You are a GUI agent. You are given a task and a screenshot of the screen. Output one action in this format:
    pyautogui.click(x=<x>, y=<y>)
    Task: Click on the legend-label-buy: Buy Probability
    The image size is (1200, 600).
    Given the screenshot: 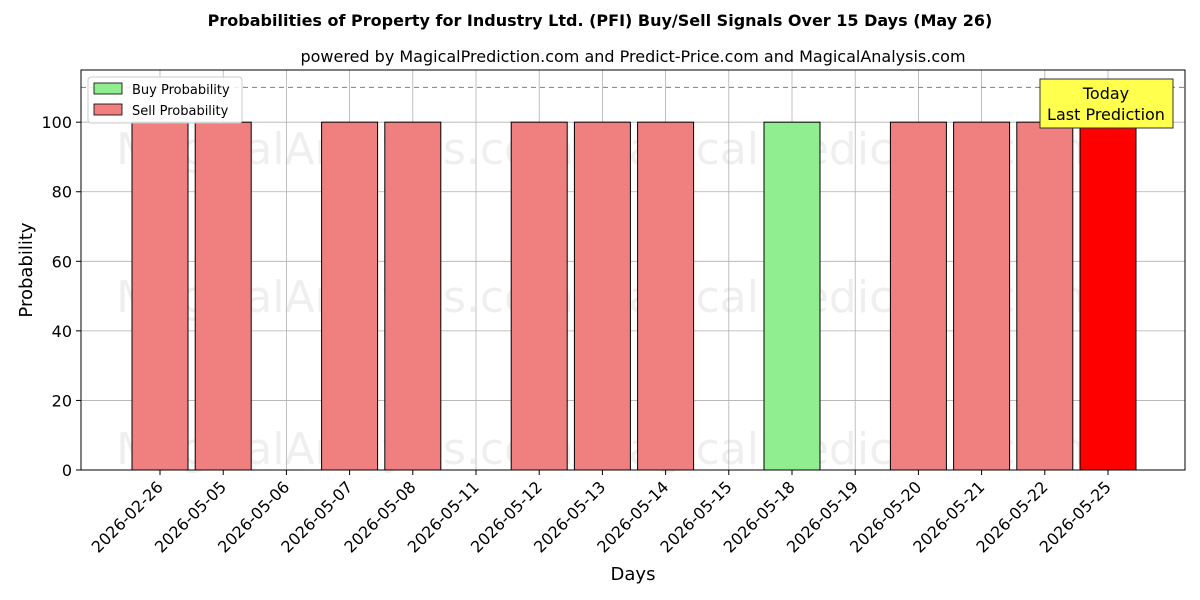 What is the action you would take?
    pyautogui.click(x=181, y=90)
    